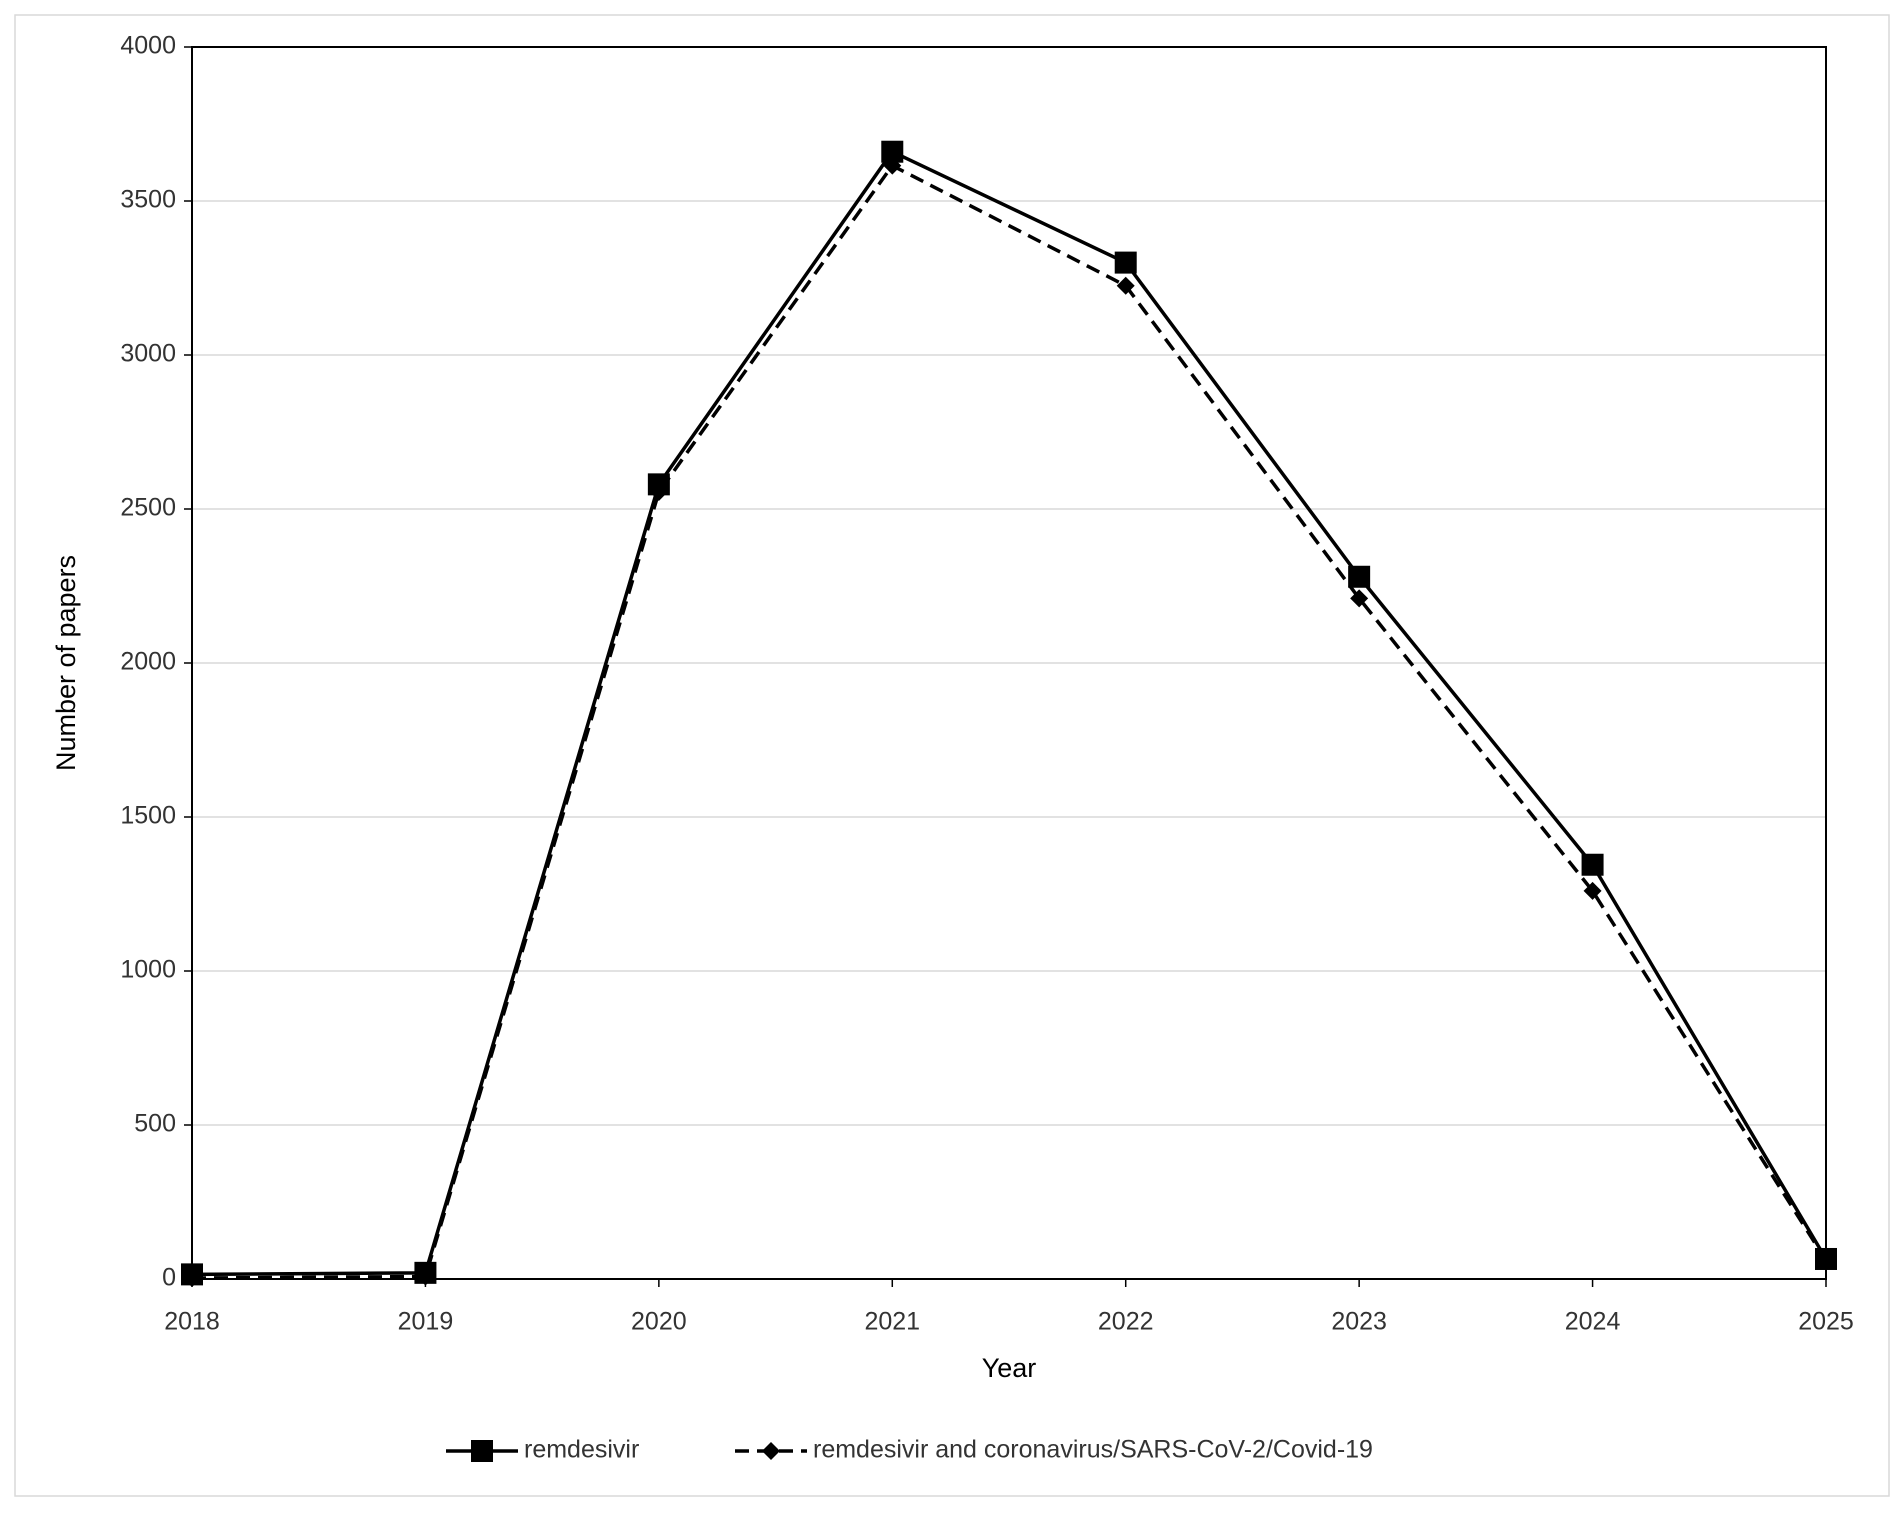 The image size is (1904, 1513). What do you see at coordinates (581, 1450) in the screenshot?
I see `legend-label: remdesivir` at bounding box center [581, 1450].